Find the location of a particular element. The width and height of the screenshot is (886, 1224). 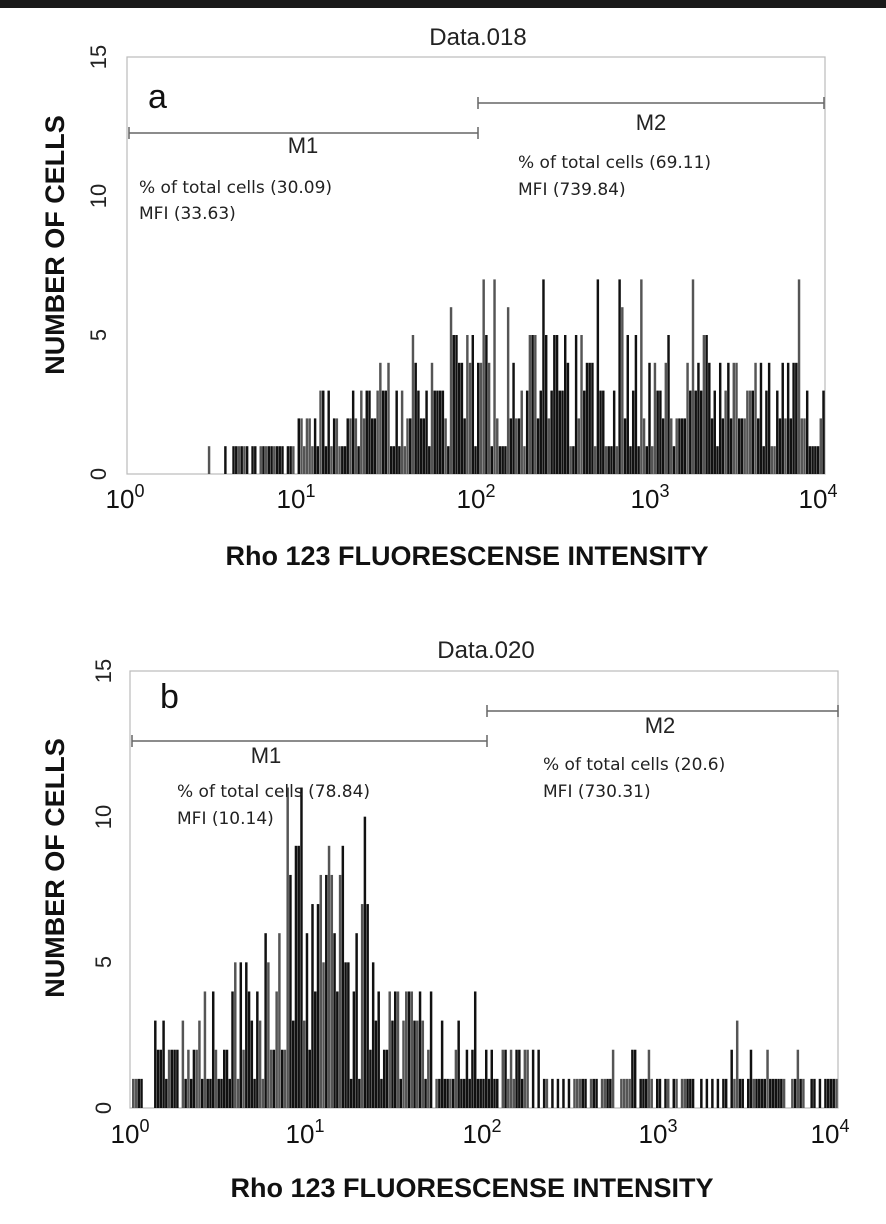

x-tick-label: 101 is located at coordinates (305, 1132).